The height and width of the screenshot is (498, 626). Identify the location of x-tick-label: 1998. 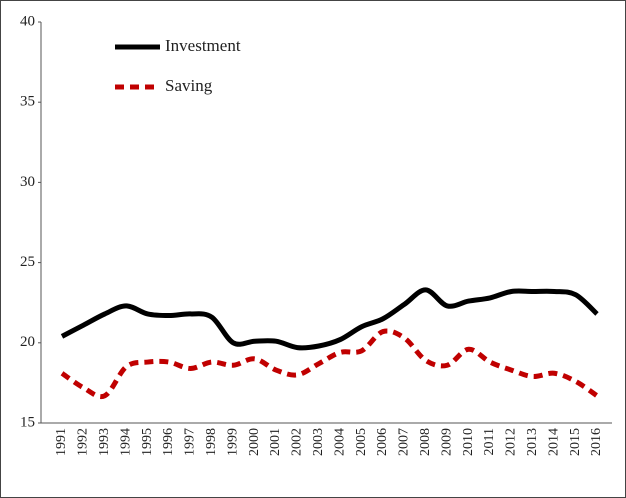
(211, 442).